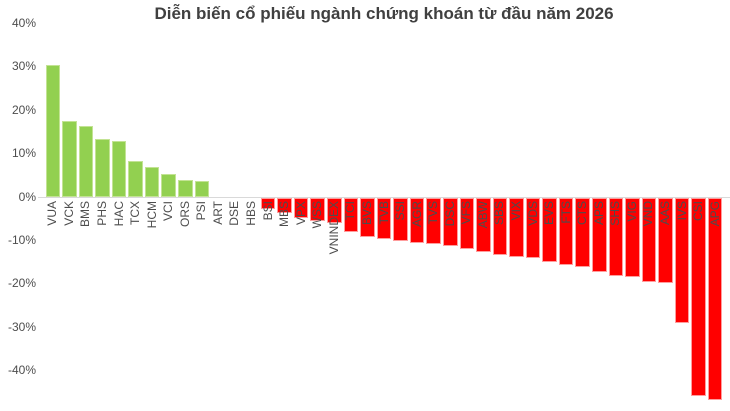 The width and height of the screenshot is (730, 411). What do you see at coordinates (698, 211) in the screenshot?
I see `x-tick-label-CSI: CSI` at bounding box center [698, 211].